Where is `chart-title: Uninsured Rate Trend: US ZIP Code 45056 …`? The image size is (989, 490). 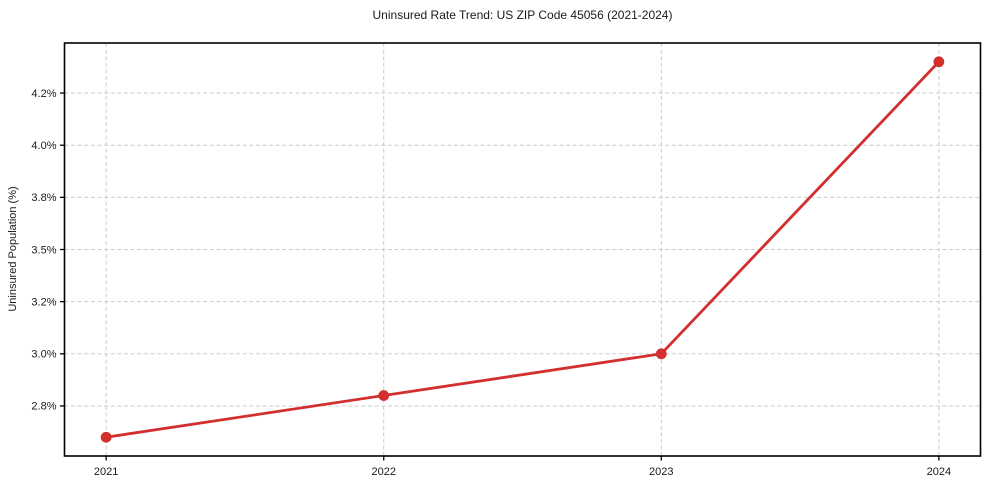
chart-title: Uninsured Rate Trend: US ZIP Code 45056 … is located at coordinates (522, 15).